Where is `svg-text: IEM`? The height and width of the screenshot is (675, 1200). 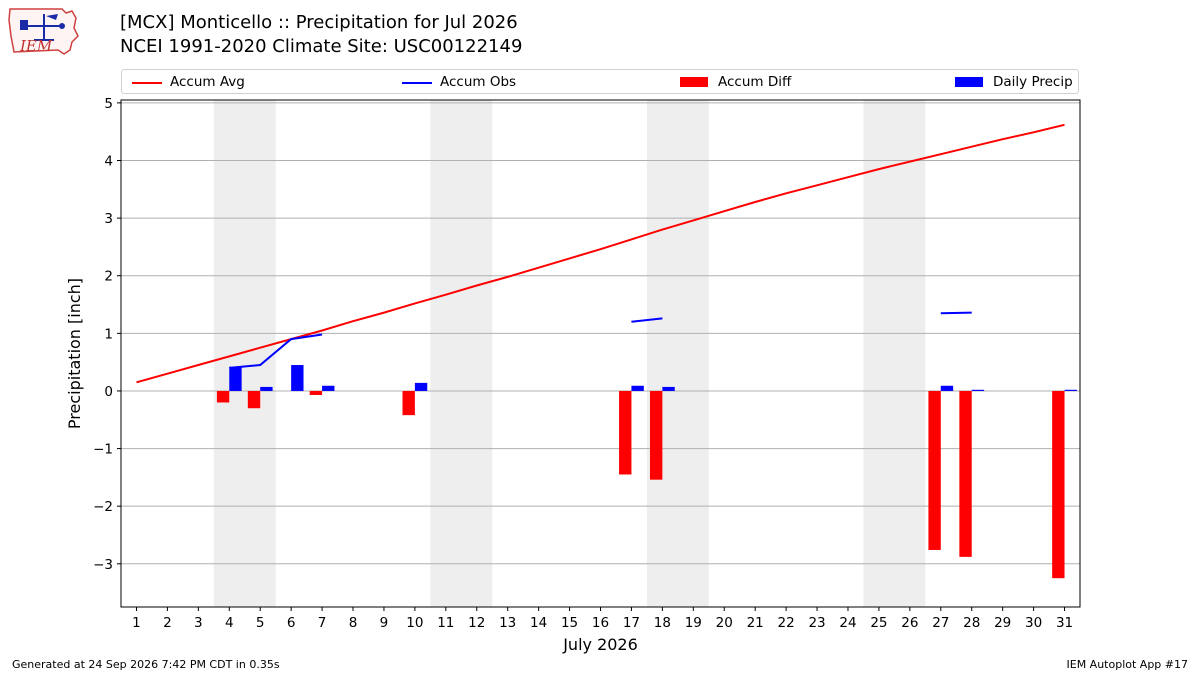
svg-text: IEM is located at coordinates (36, 46).